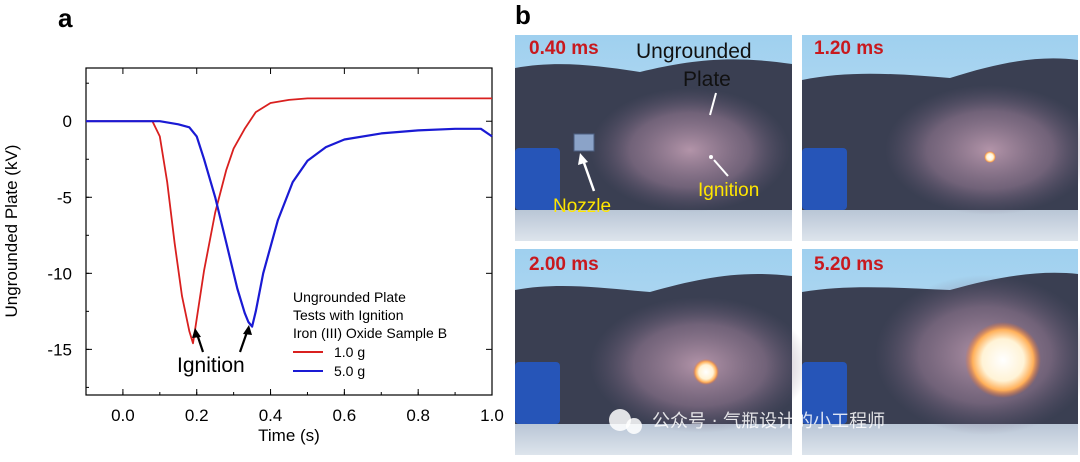 The image size is (1080, 462). I want to click on photo-frame-3: 2.00 ms, so click(662, 352).